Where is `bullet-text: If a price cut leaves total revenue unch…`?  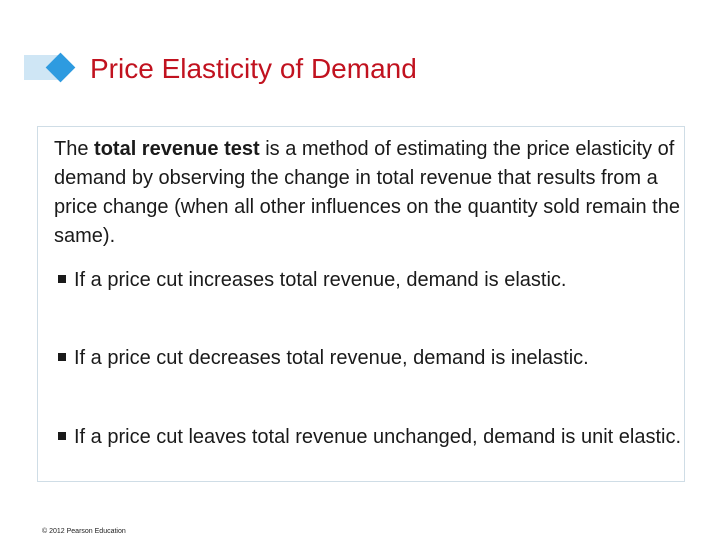
bullet-text: If a price cut leaves total revenue unch… is located at coordinates (378, 437).